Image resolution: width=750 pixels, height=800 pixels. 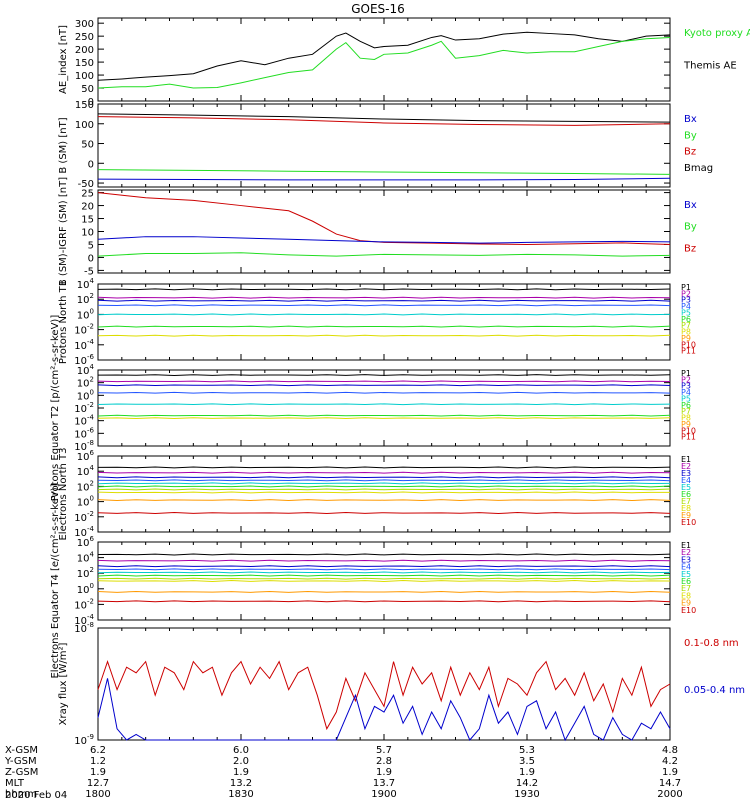 What do you see at coordinates (670, 761) in the screenshot?
I see `footer-value: 4.2` at bounding box center [670, 761].